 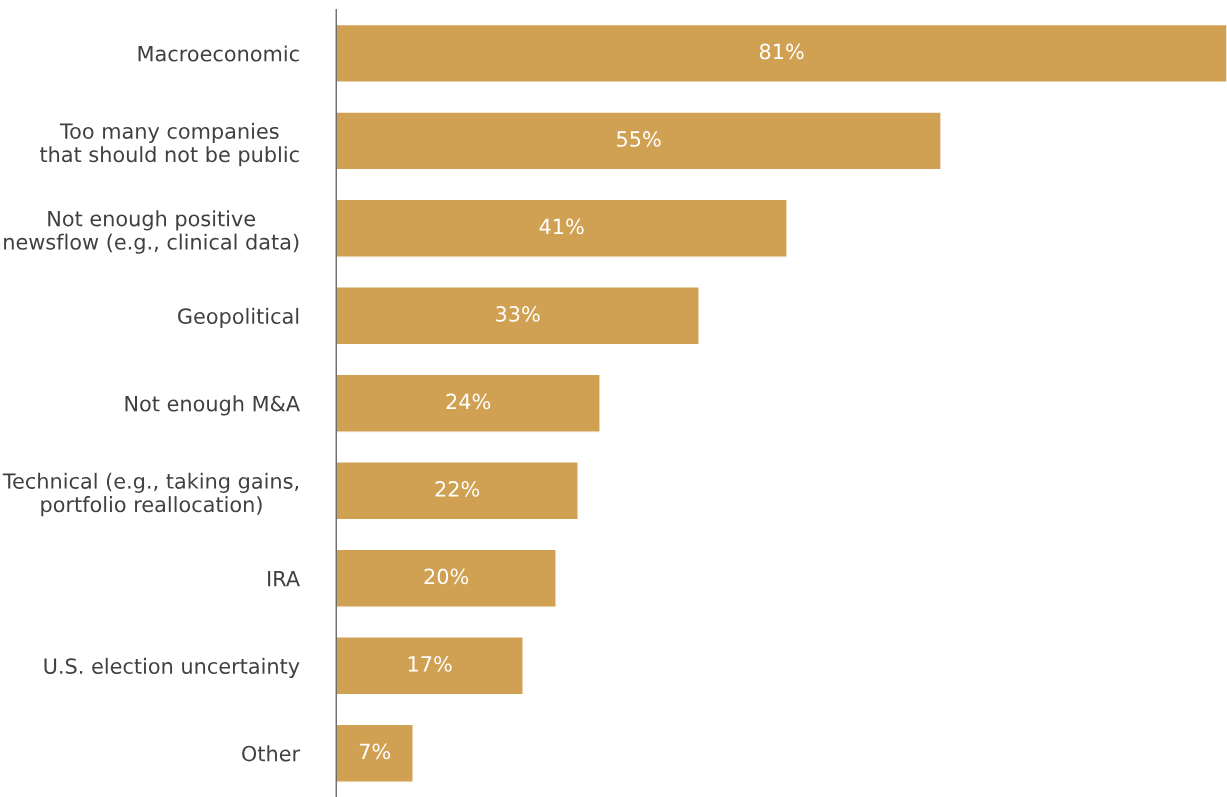 I want to click on data-label: 41%, so click(x=561, y=226).